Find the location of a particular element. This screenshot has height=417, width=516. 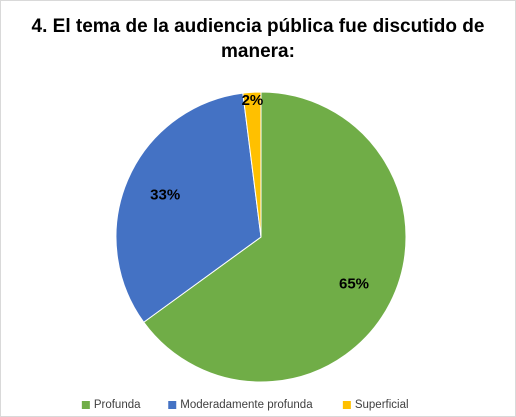

legend-label: Profunda is located at coordinates (117, 405).